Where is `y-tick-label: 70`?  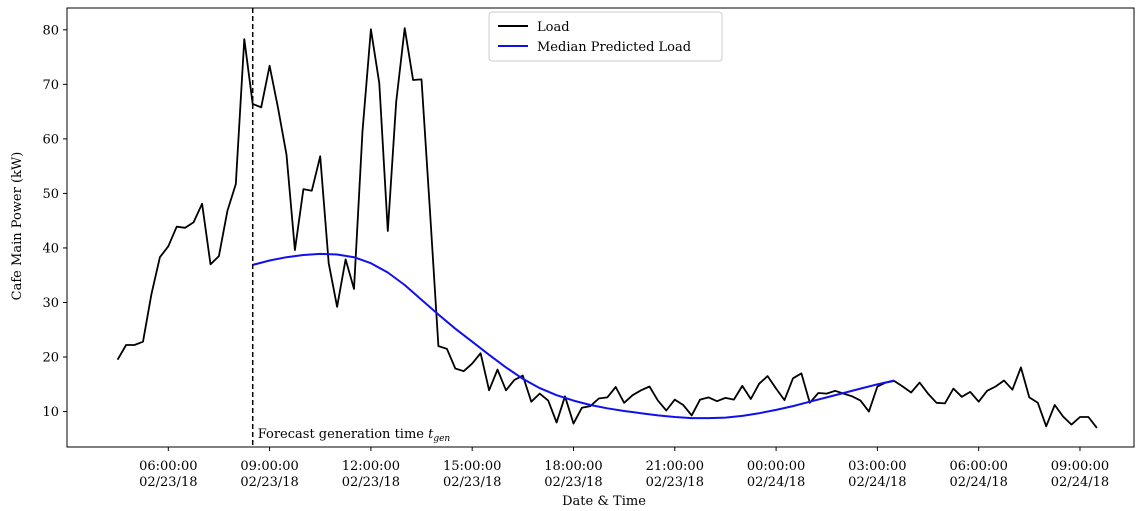 y-tick-label: 70 is located at coordinates (50, 85).